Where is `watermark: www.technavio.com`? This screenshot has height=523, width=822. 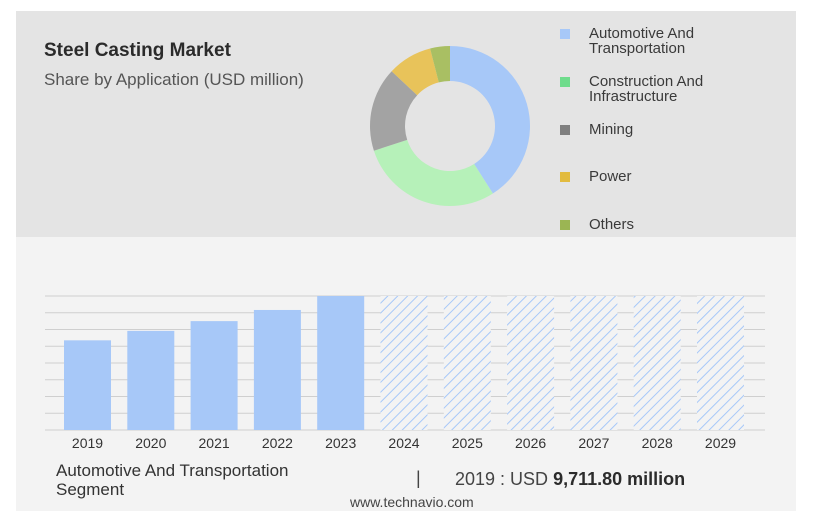
watermark: www.technavio.com is located at coordinates (412, 502).